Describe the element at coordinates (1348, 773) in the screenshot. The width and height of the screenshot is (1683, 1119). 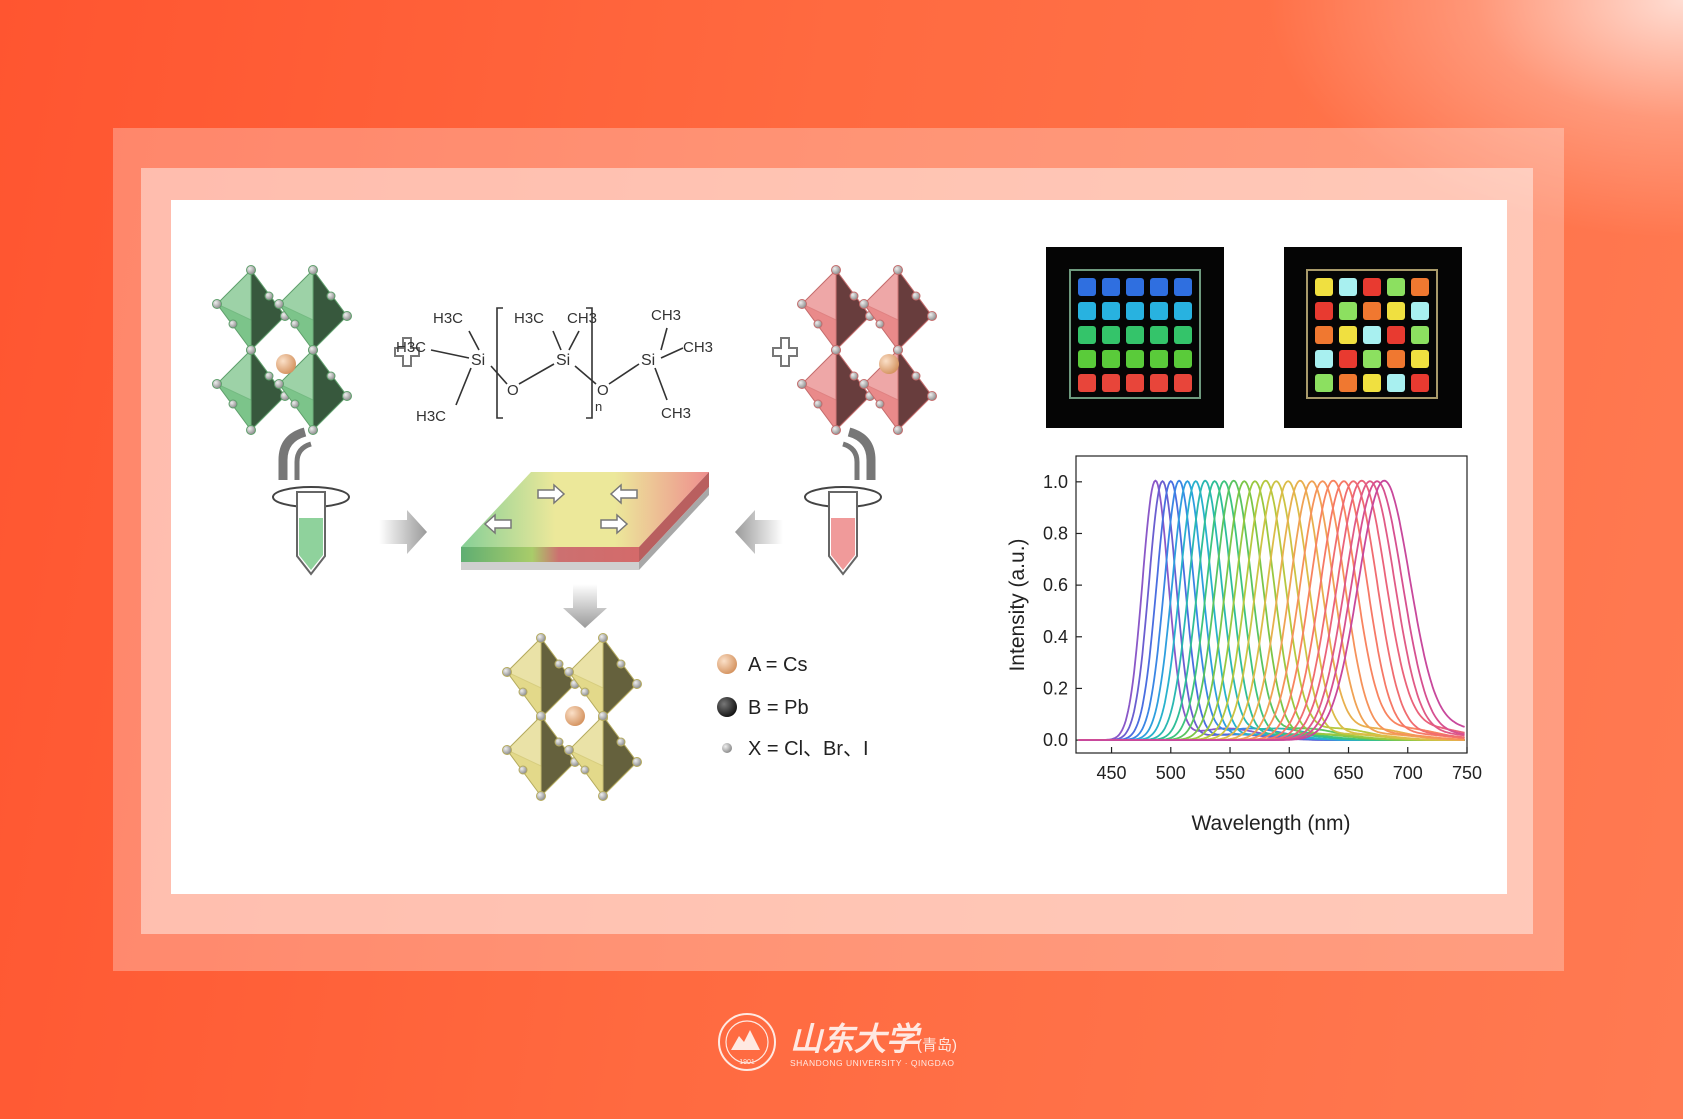
I see `x-tick-label: 650` at that location.